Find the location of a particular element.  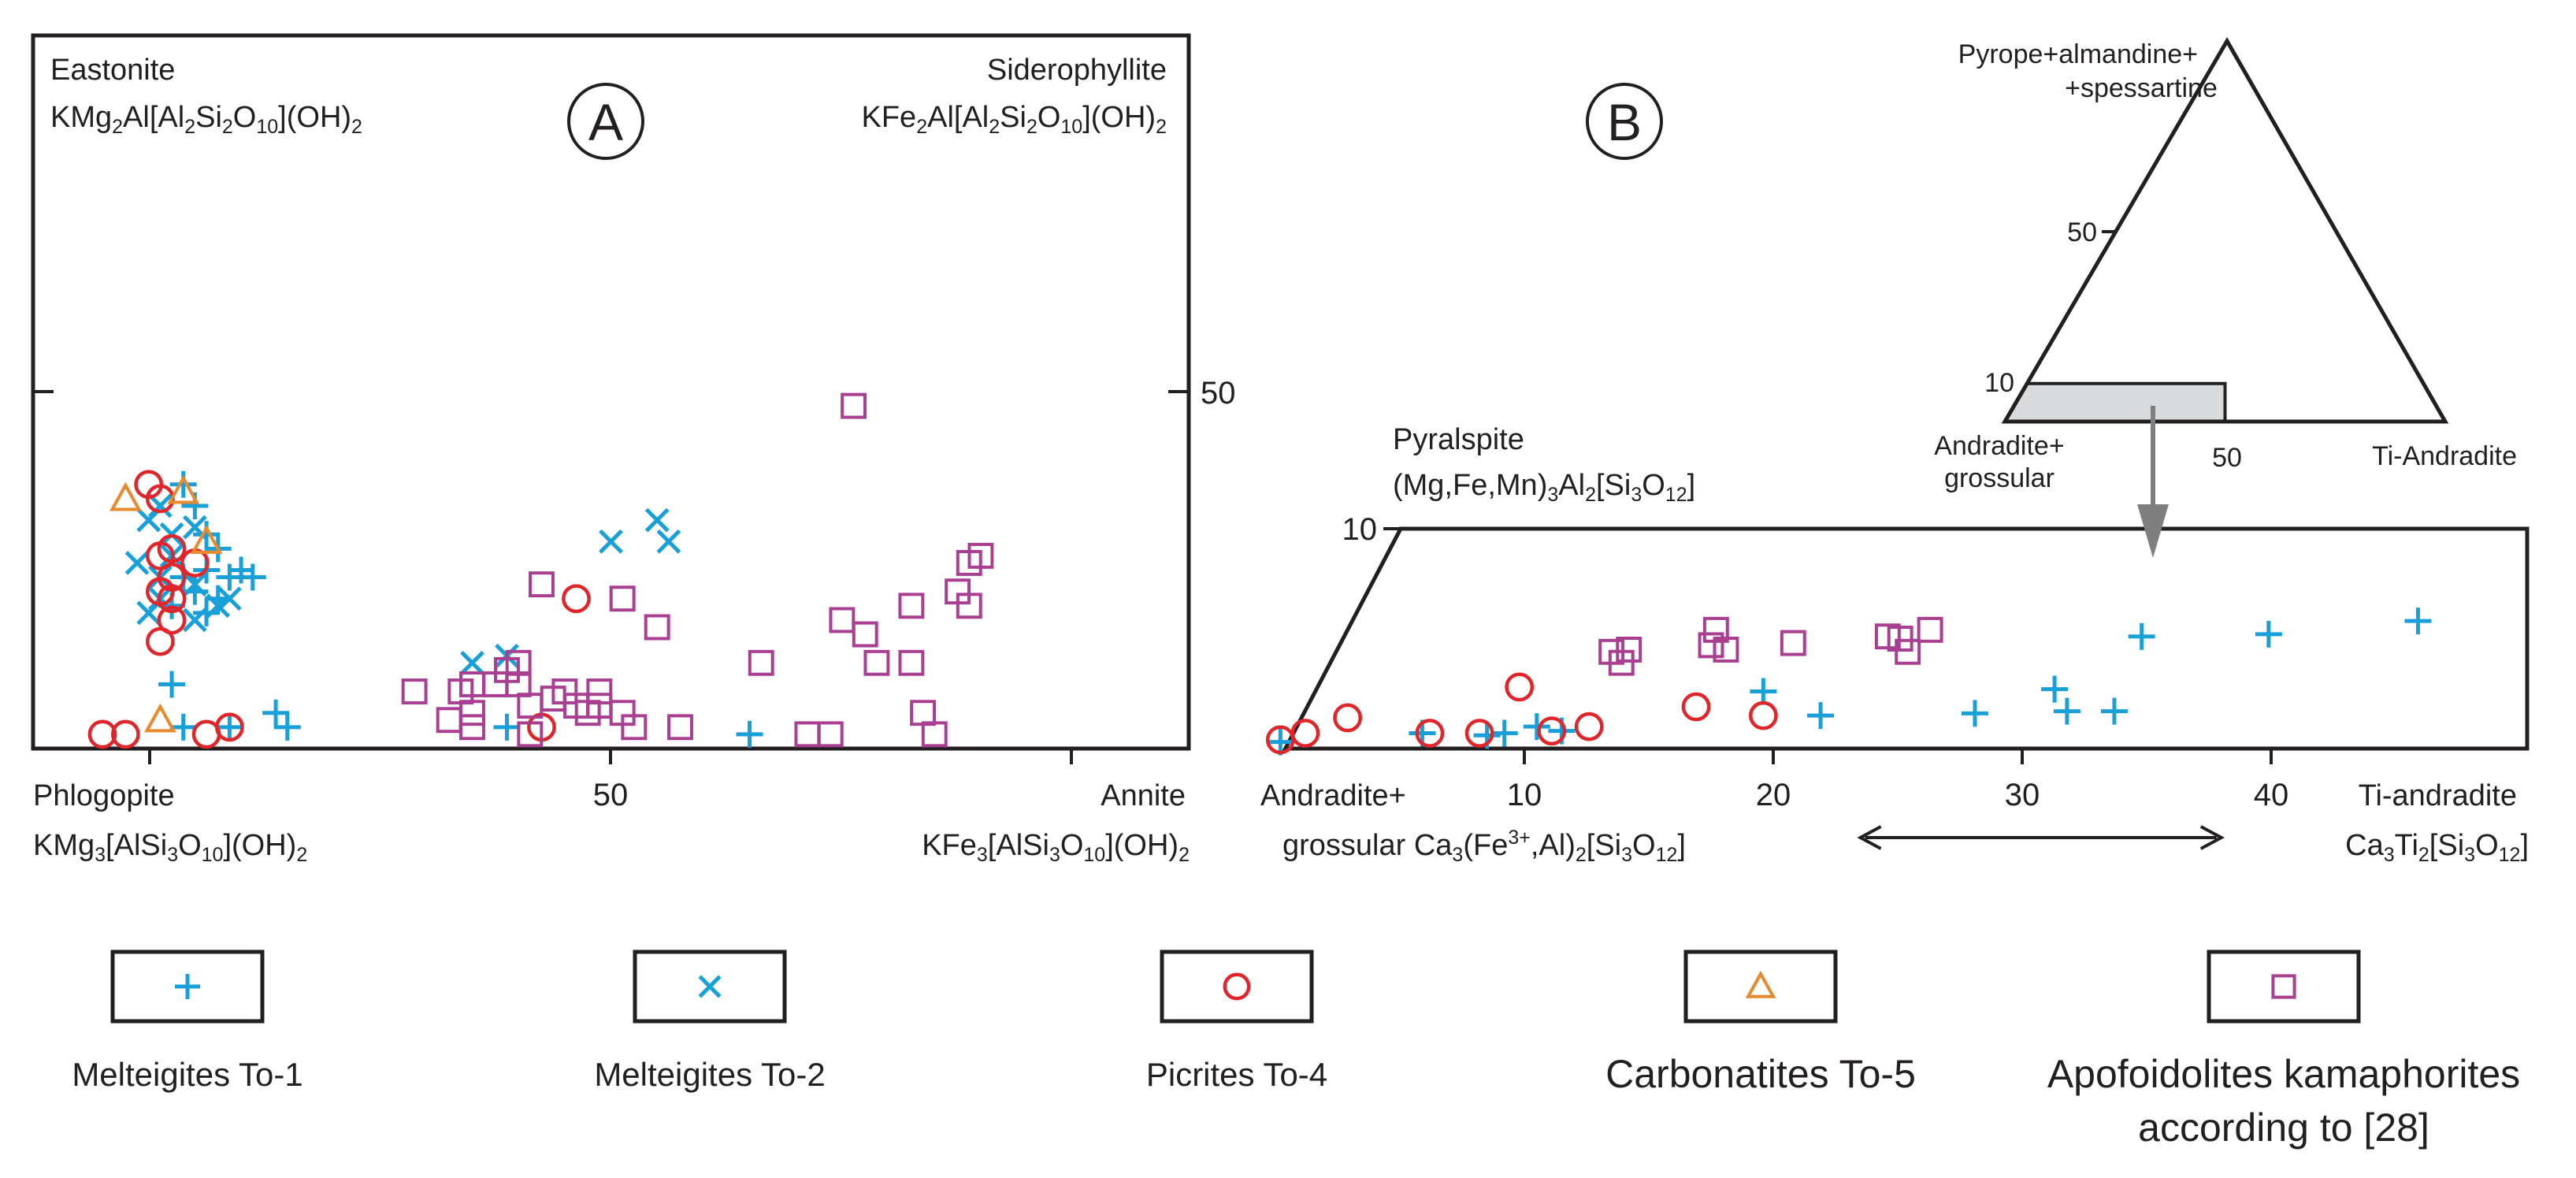

panel-a-point-circle-12-shape is located at coordinates (229, 727).